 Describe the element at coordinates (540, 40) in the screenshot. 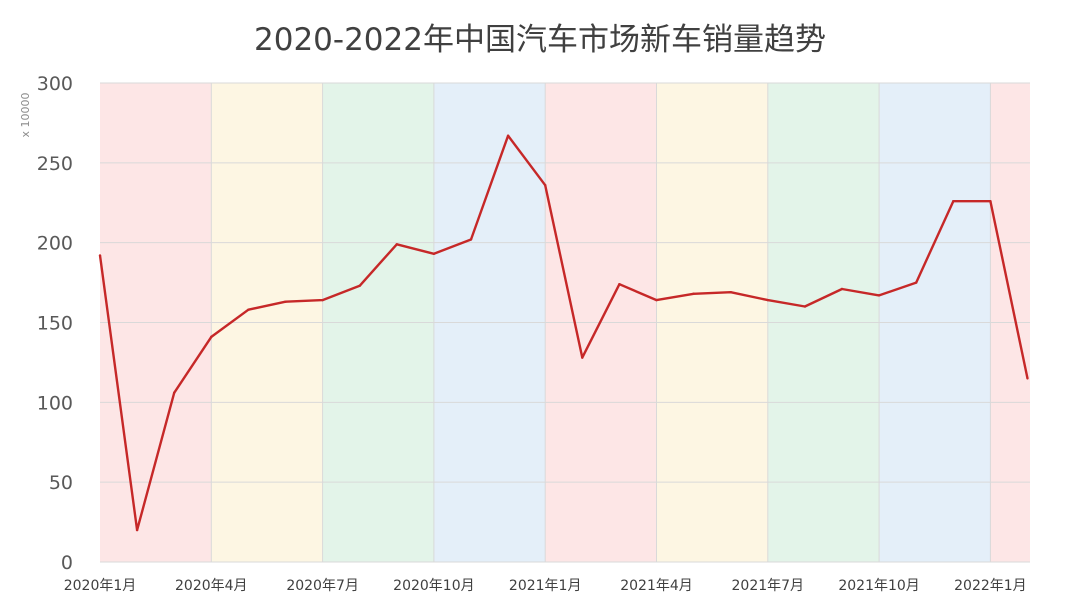

I see `chart-title: 2020-2022年中国汽车市场新车销量趋势` at that location.